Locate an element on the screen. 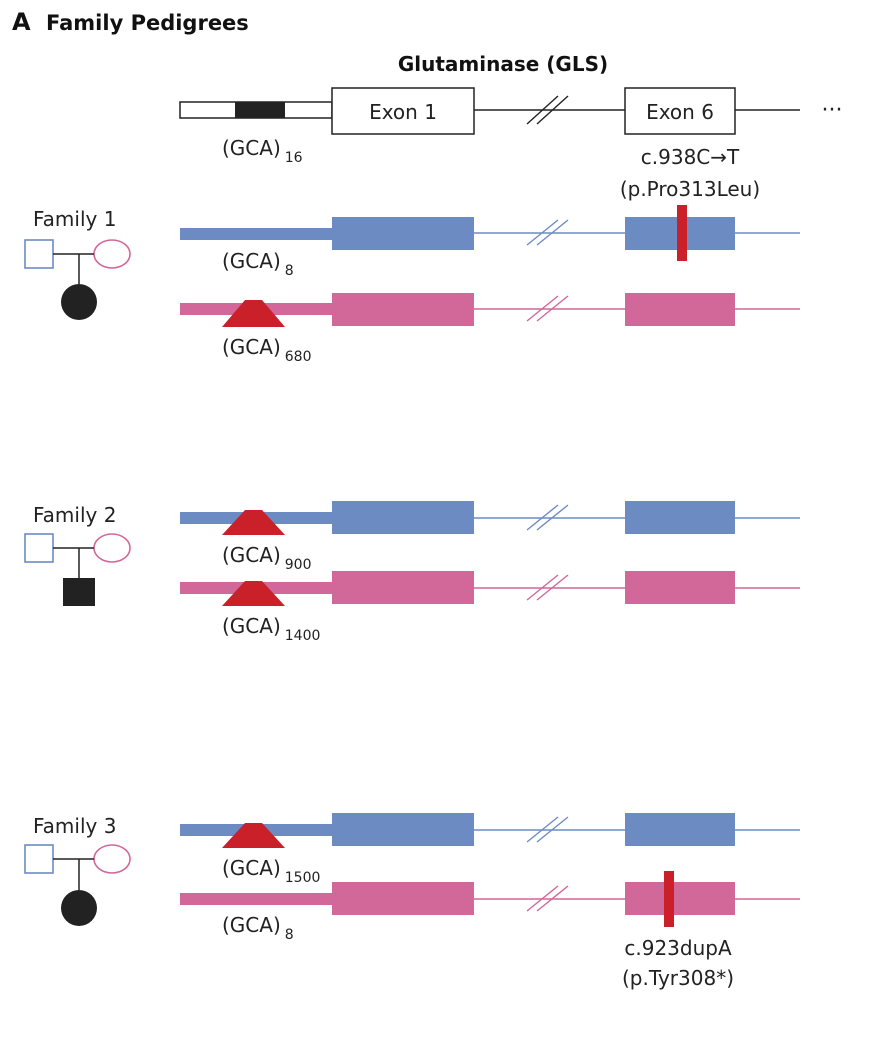 Image resolution: width=871 pixels, height=1044 pixels. panel-title: Family Pedigrees is located at coordinates (147, 23).